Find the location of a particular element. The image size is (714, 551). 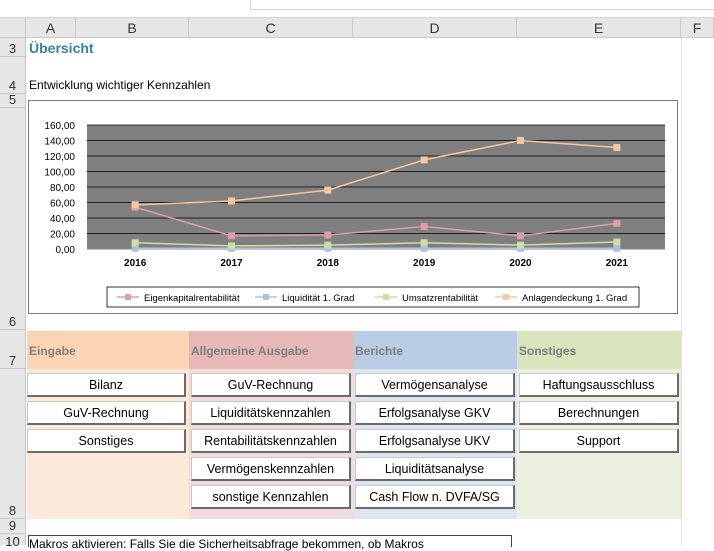

y-tick-label: 80,00 is located at coordinates (62, 188).